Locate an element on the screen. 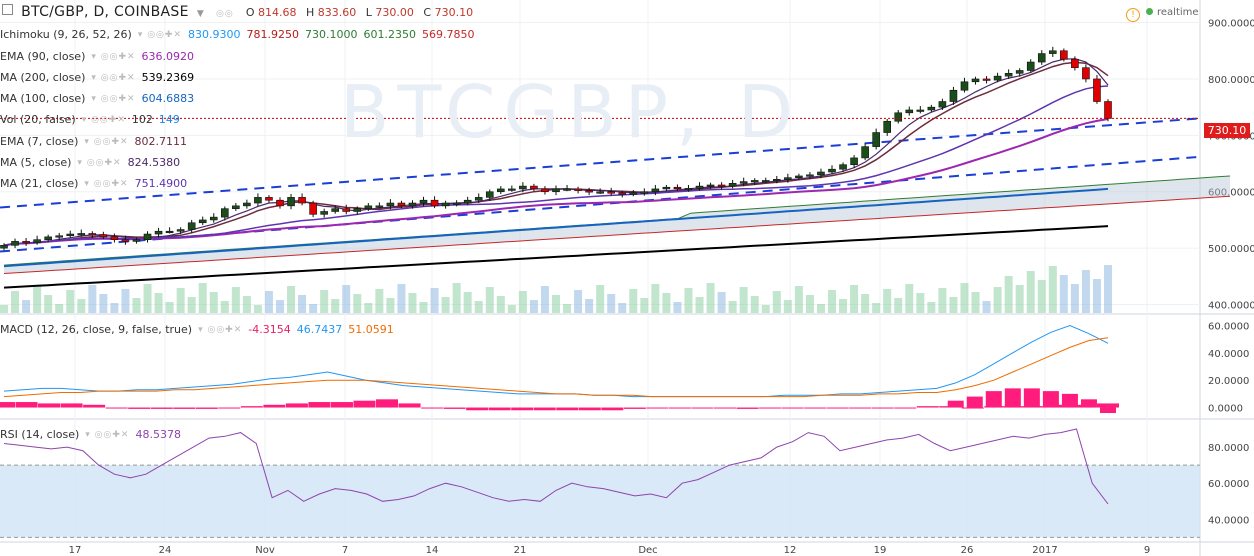  indicator-value: 102 is located at coordinates (142, 119).